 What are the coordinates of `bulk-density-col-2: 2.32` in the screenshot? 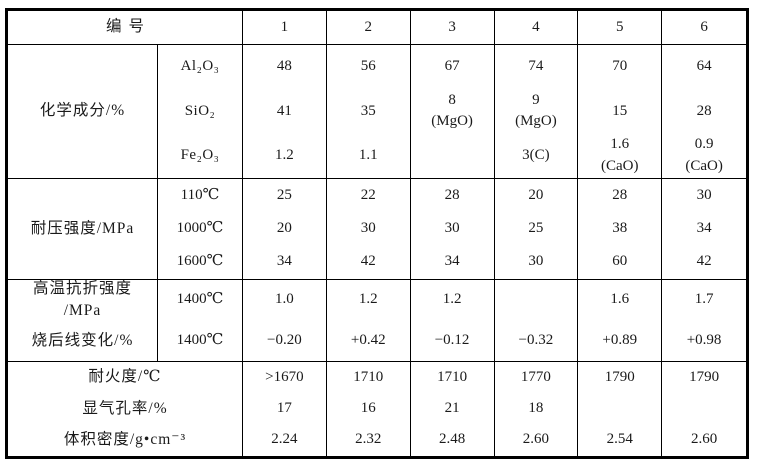 It's located at (369, 440).